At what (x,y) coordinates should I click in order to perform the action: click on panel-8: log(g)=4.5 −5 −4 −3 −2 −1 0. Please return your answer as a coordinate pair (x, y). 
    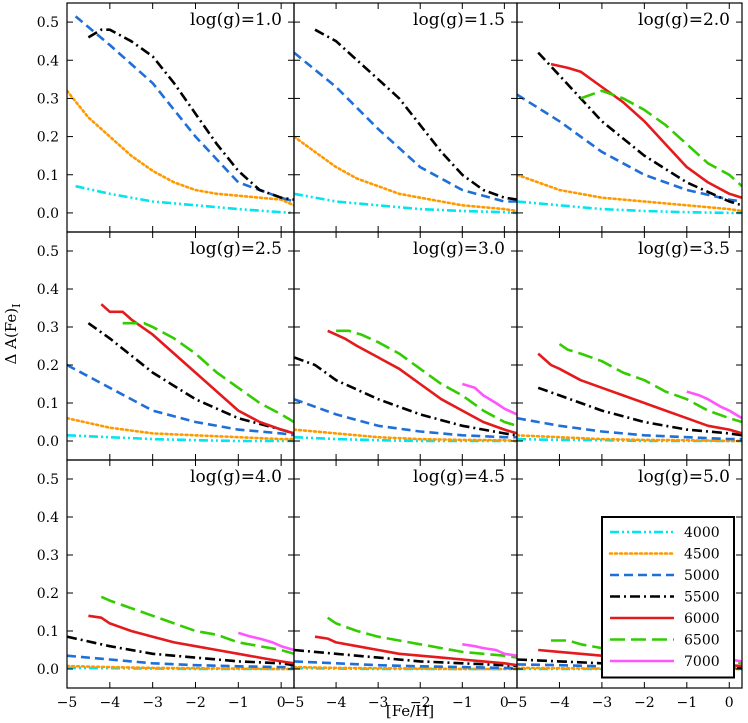
    Looking at the image, I should click on (401, 585).